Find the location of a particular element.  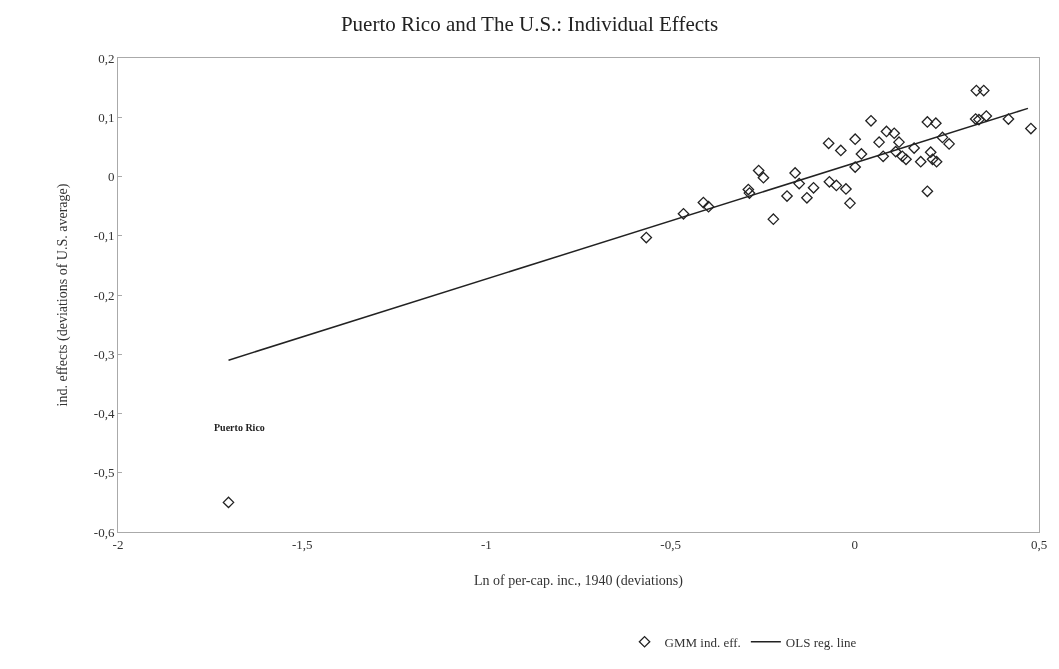

legend-label: OLS reg. line is located at coordinates (821, 642).